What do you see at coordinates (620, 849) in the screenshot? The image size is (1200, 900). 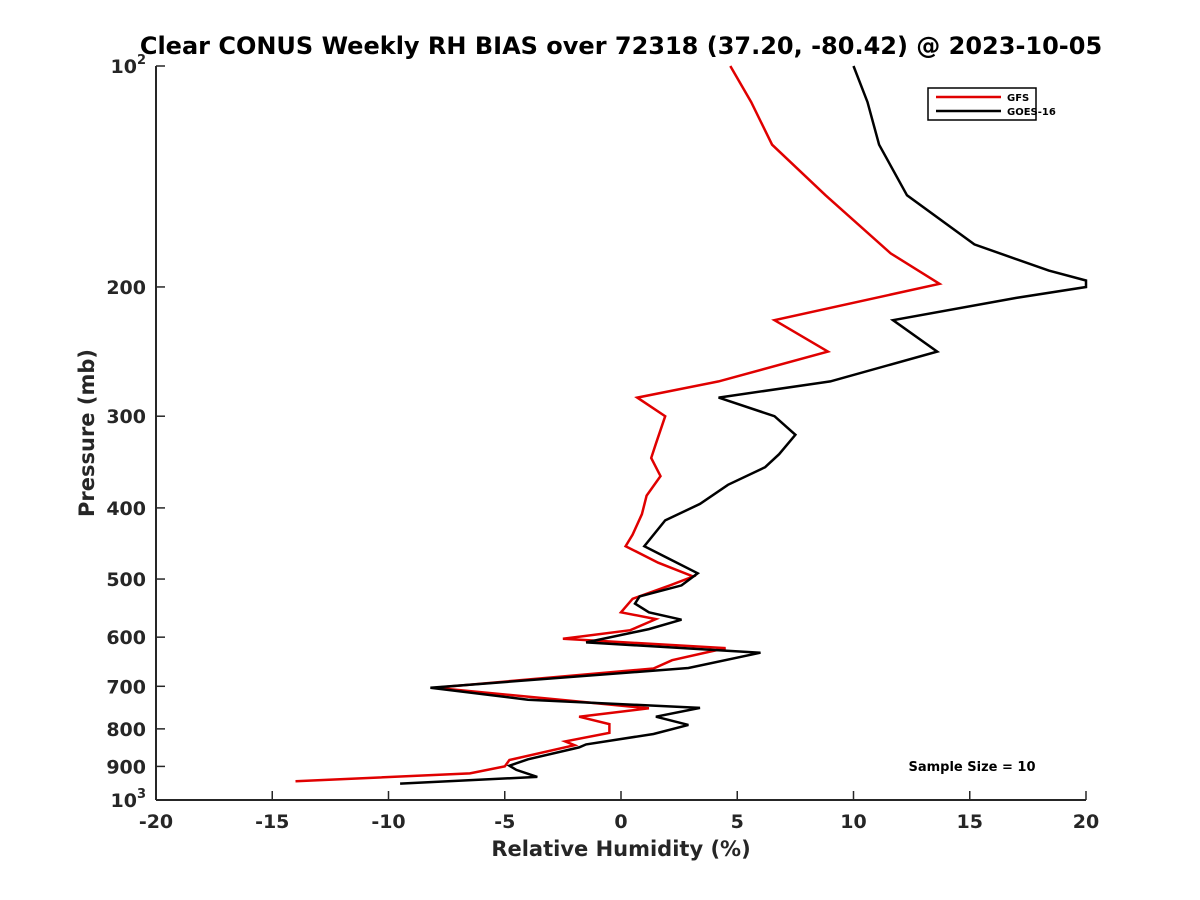 I see `x-axis-label: Relative Humidity (%)` at bounding box center [620, 849].